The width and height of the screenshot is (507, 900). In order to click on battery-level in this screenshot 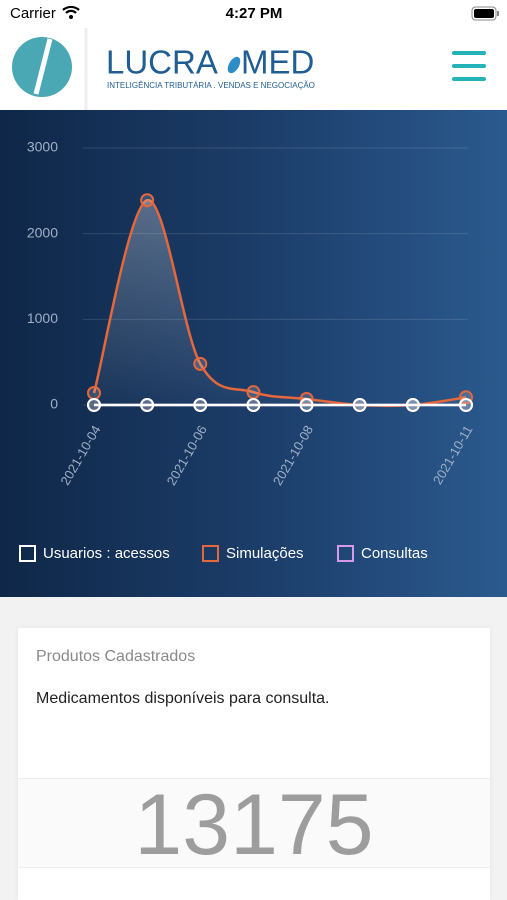, I will do `click(484, 13)`.